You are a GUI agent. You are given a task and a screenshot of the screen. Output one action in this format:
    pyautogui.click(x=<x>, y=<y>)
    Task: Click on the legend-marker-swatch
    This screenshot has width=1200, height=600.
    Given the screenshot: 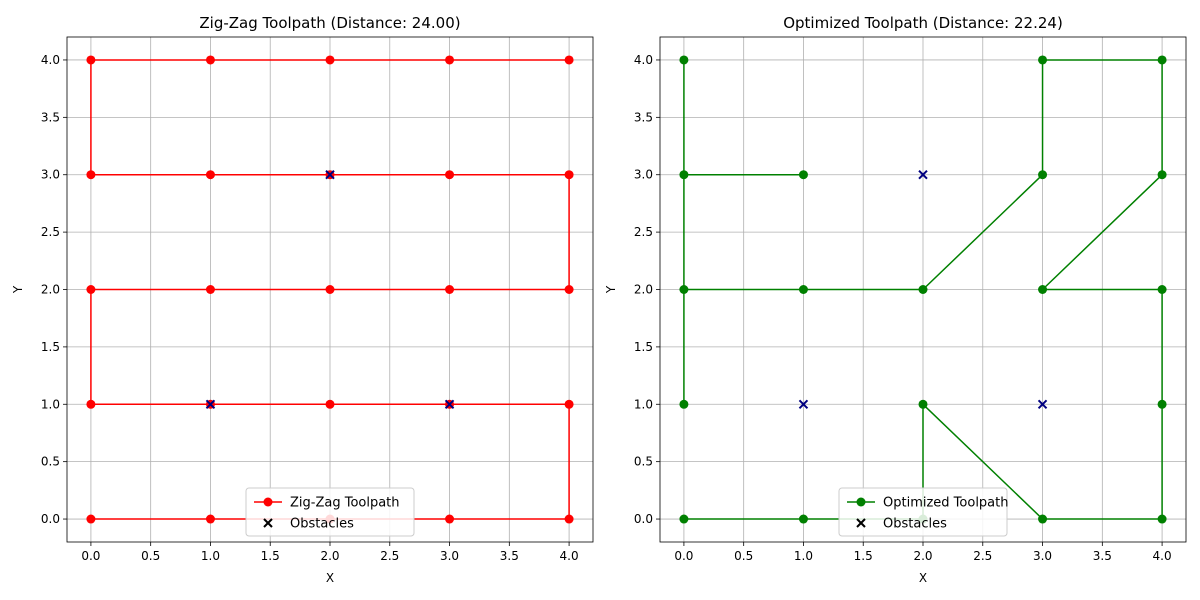 What is the action you would take?
    pyautogui.click(x=268, y=502)
    